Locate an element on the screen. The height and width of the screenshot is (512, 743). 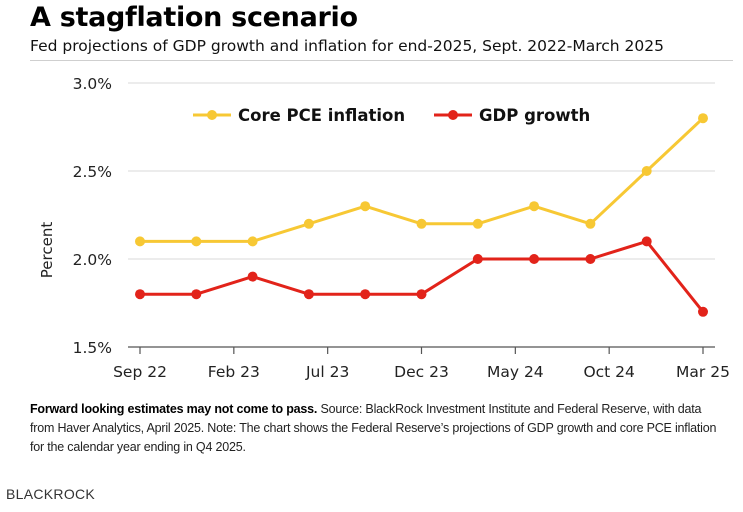
x-tick-label: Feb 23 is located at coordinates (234, 372).